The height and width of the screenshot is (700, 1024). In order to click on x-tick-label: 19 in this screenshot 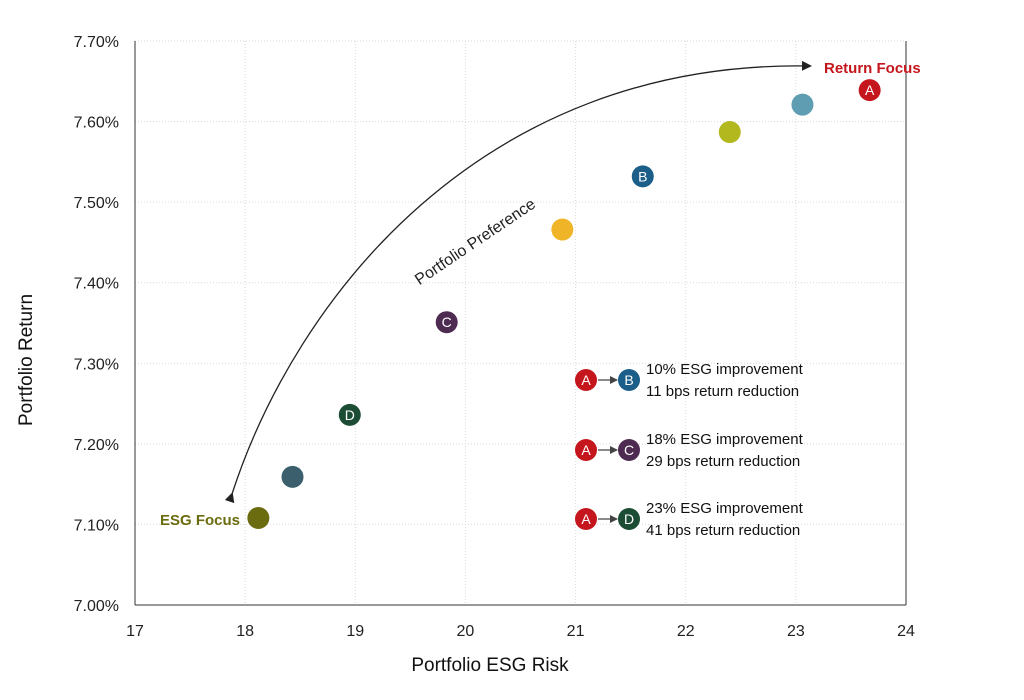, I will do `click(355, 631)`.